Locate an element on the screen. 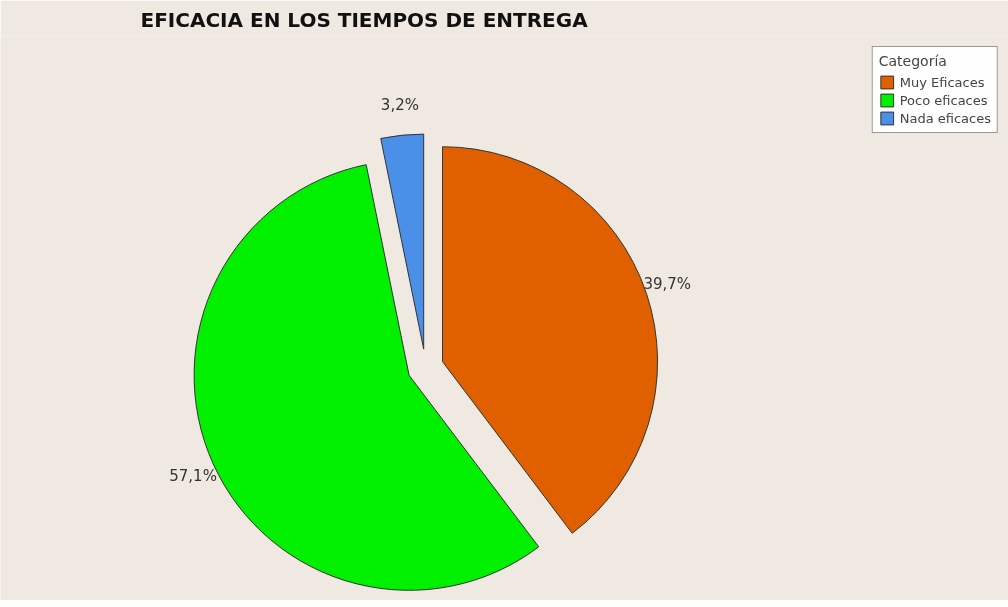 This screenshot has height=607, width=1008. legend-title: Categoría is located at coordinates (913, 61).